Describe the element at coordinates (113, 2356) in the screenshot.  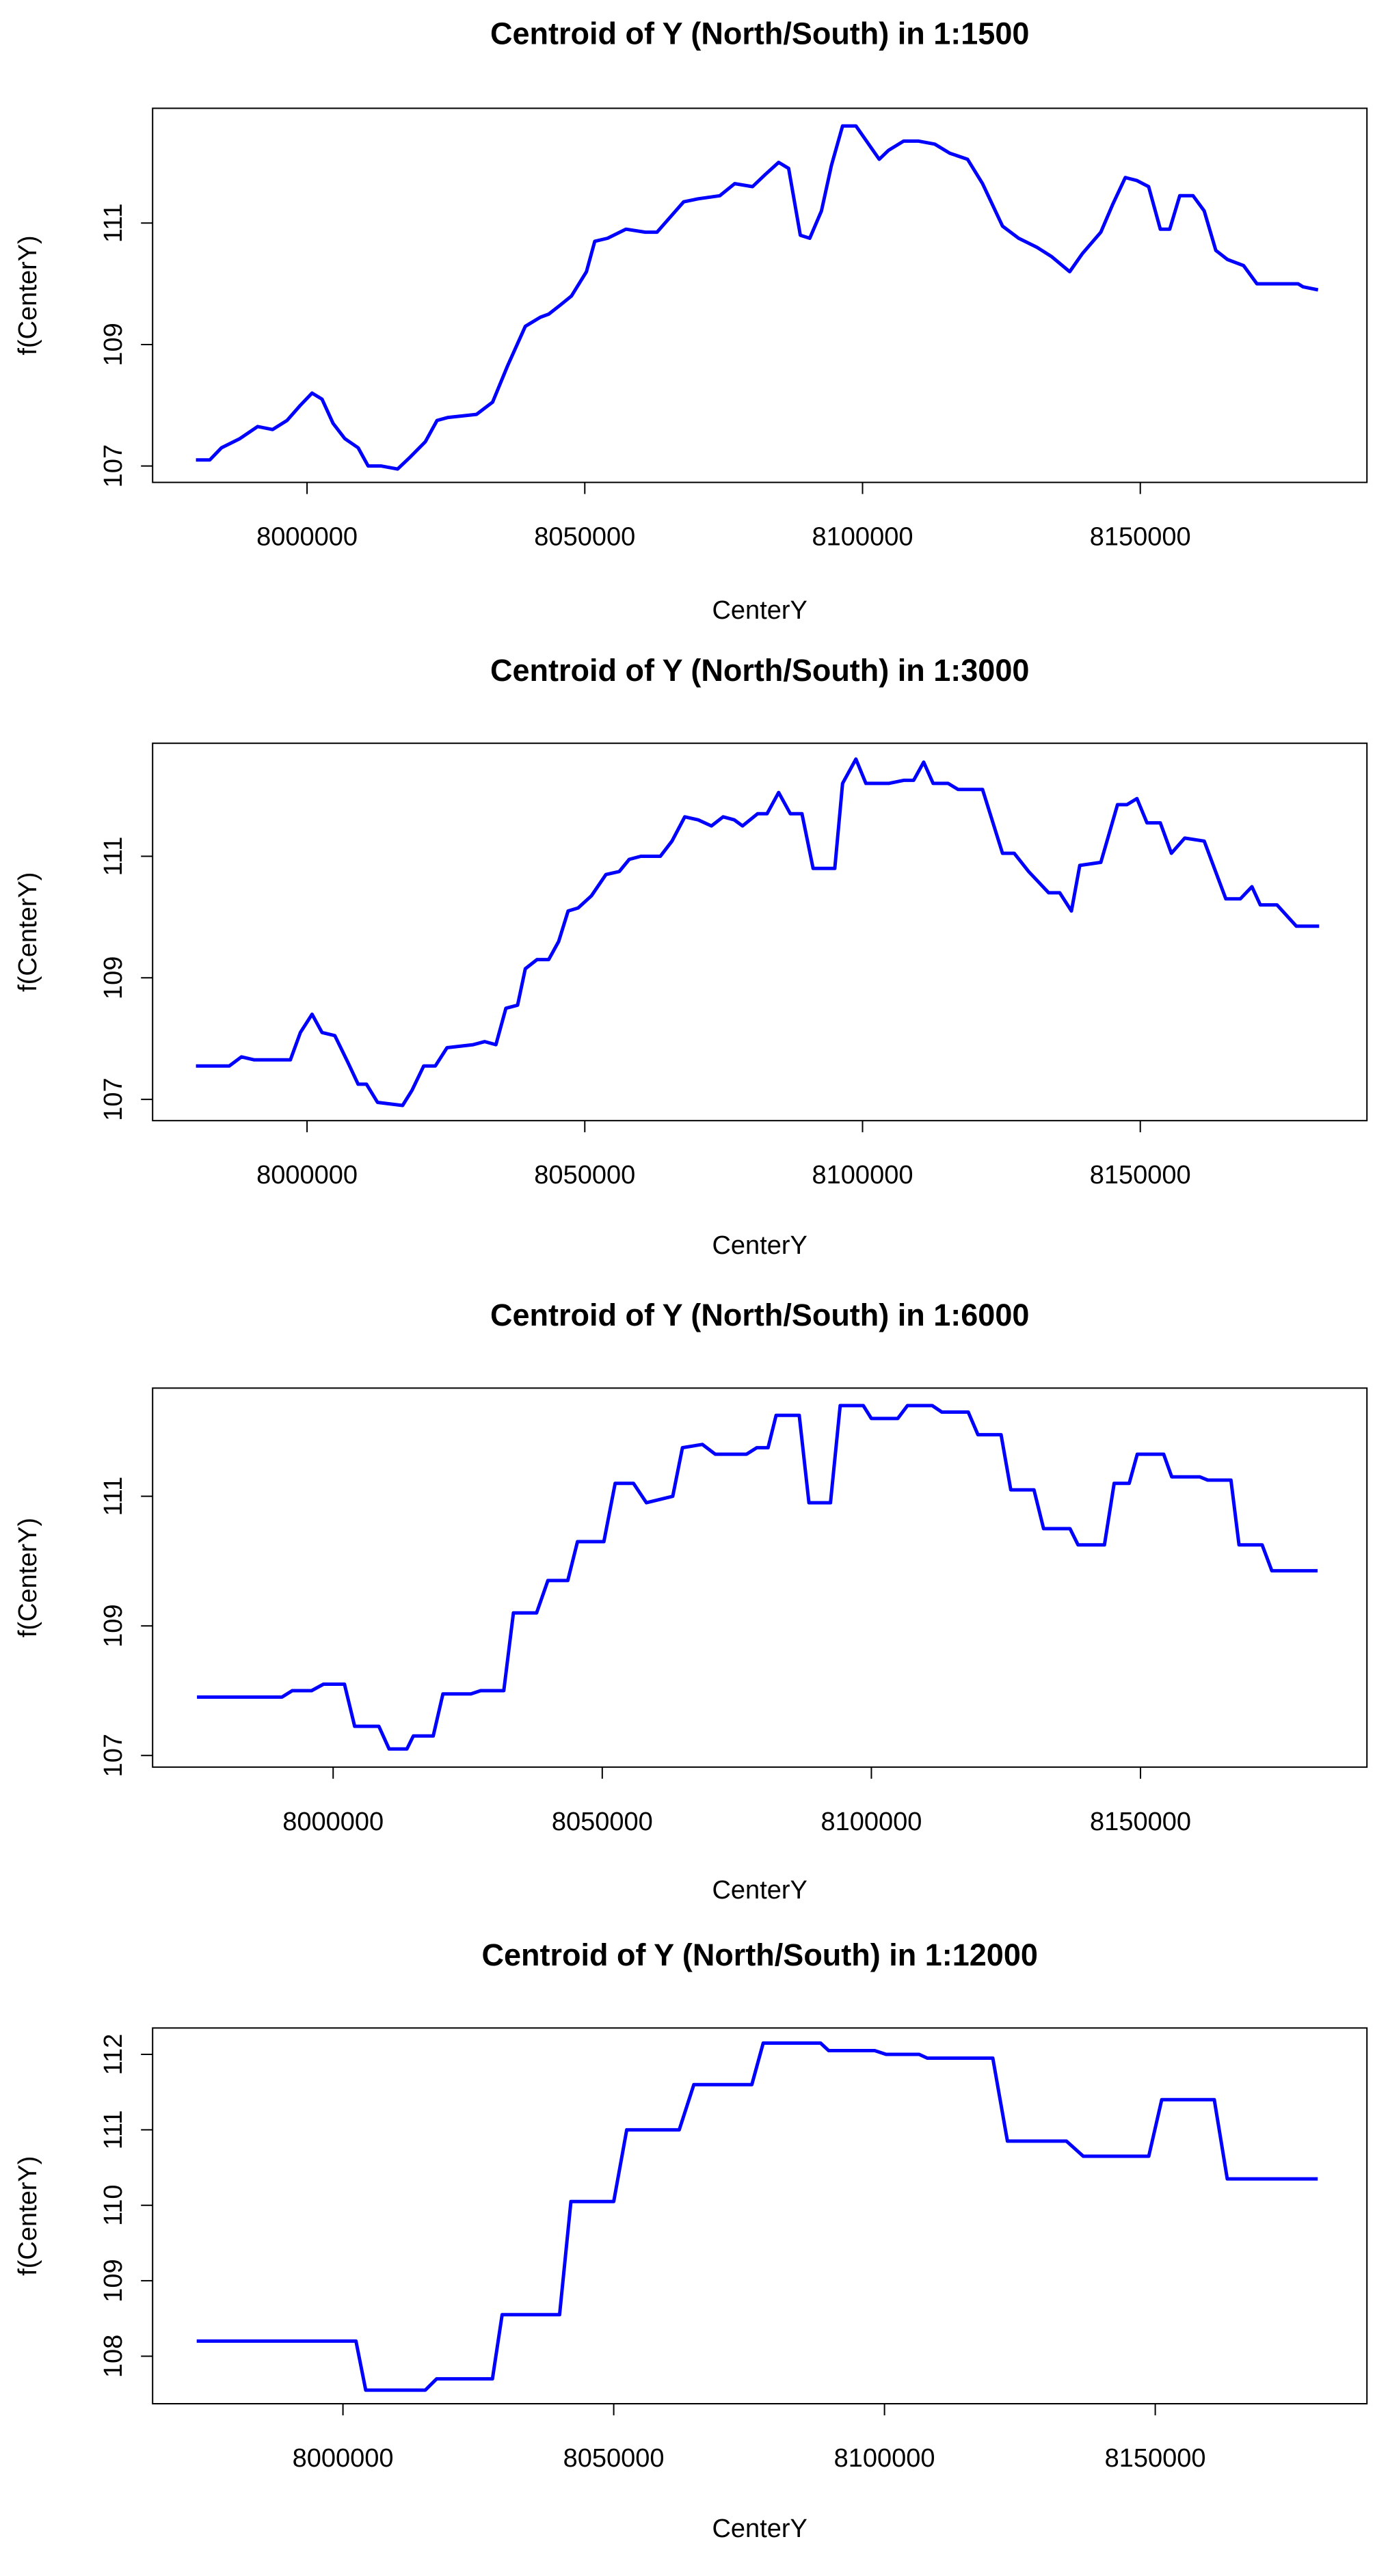
I see `y-tick-label: 108` at that location.